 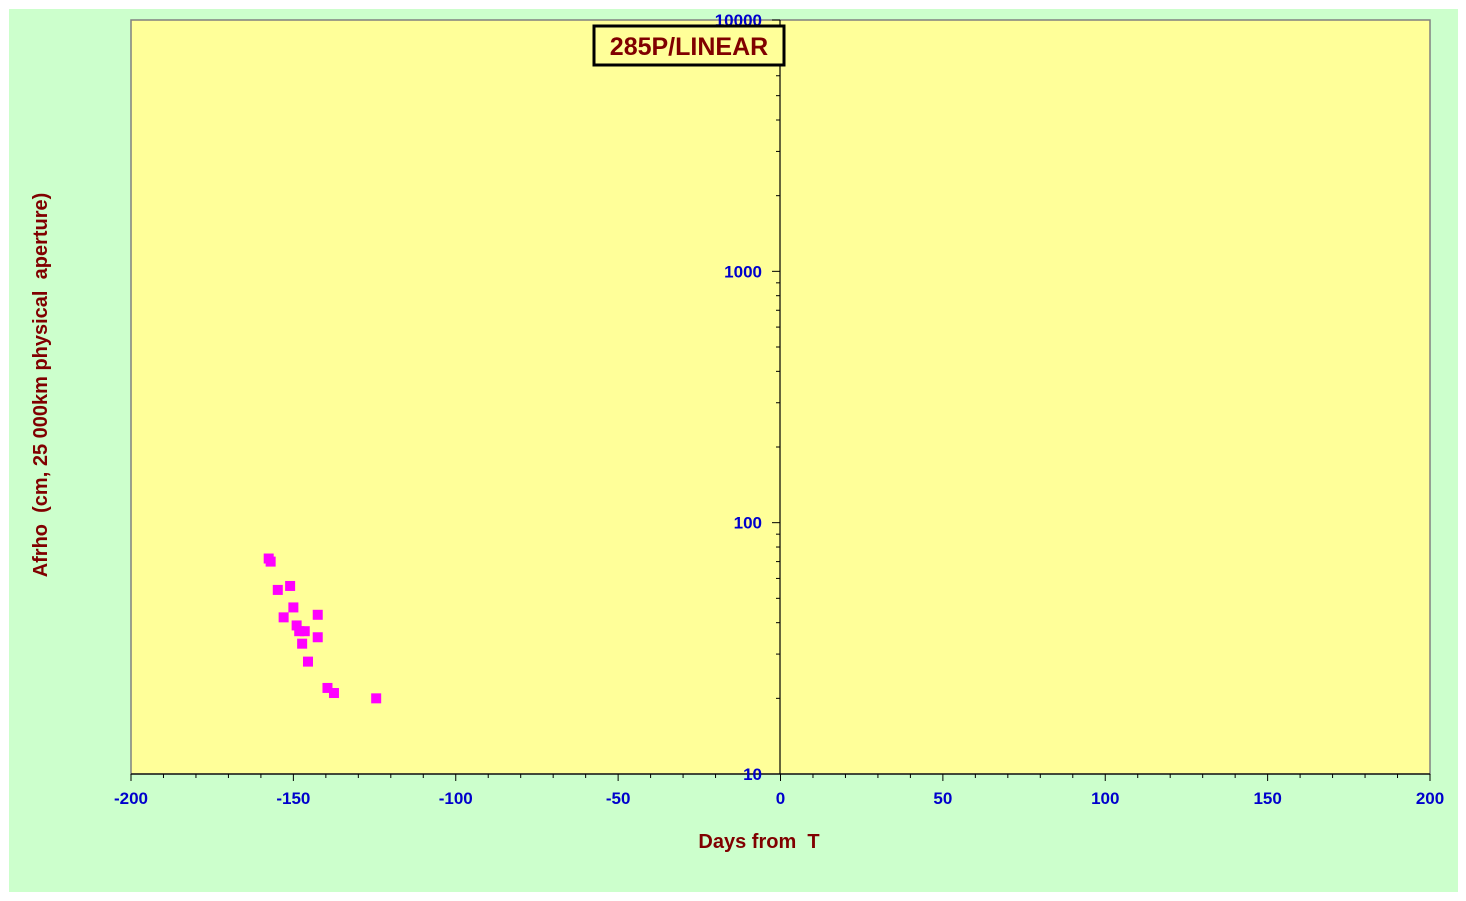 What do you see at coordinates (743, 271) in the screenshot?
I see `y-tick-label: 1000` at bounding box center [743, 271].